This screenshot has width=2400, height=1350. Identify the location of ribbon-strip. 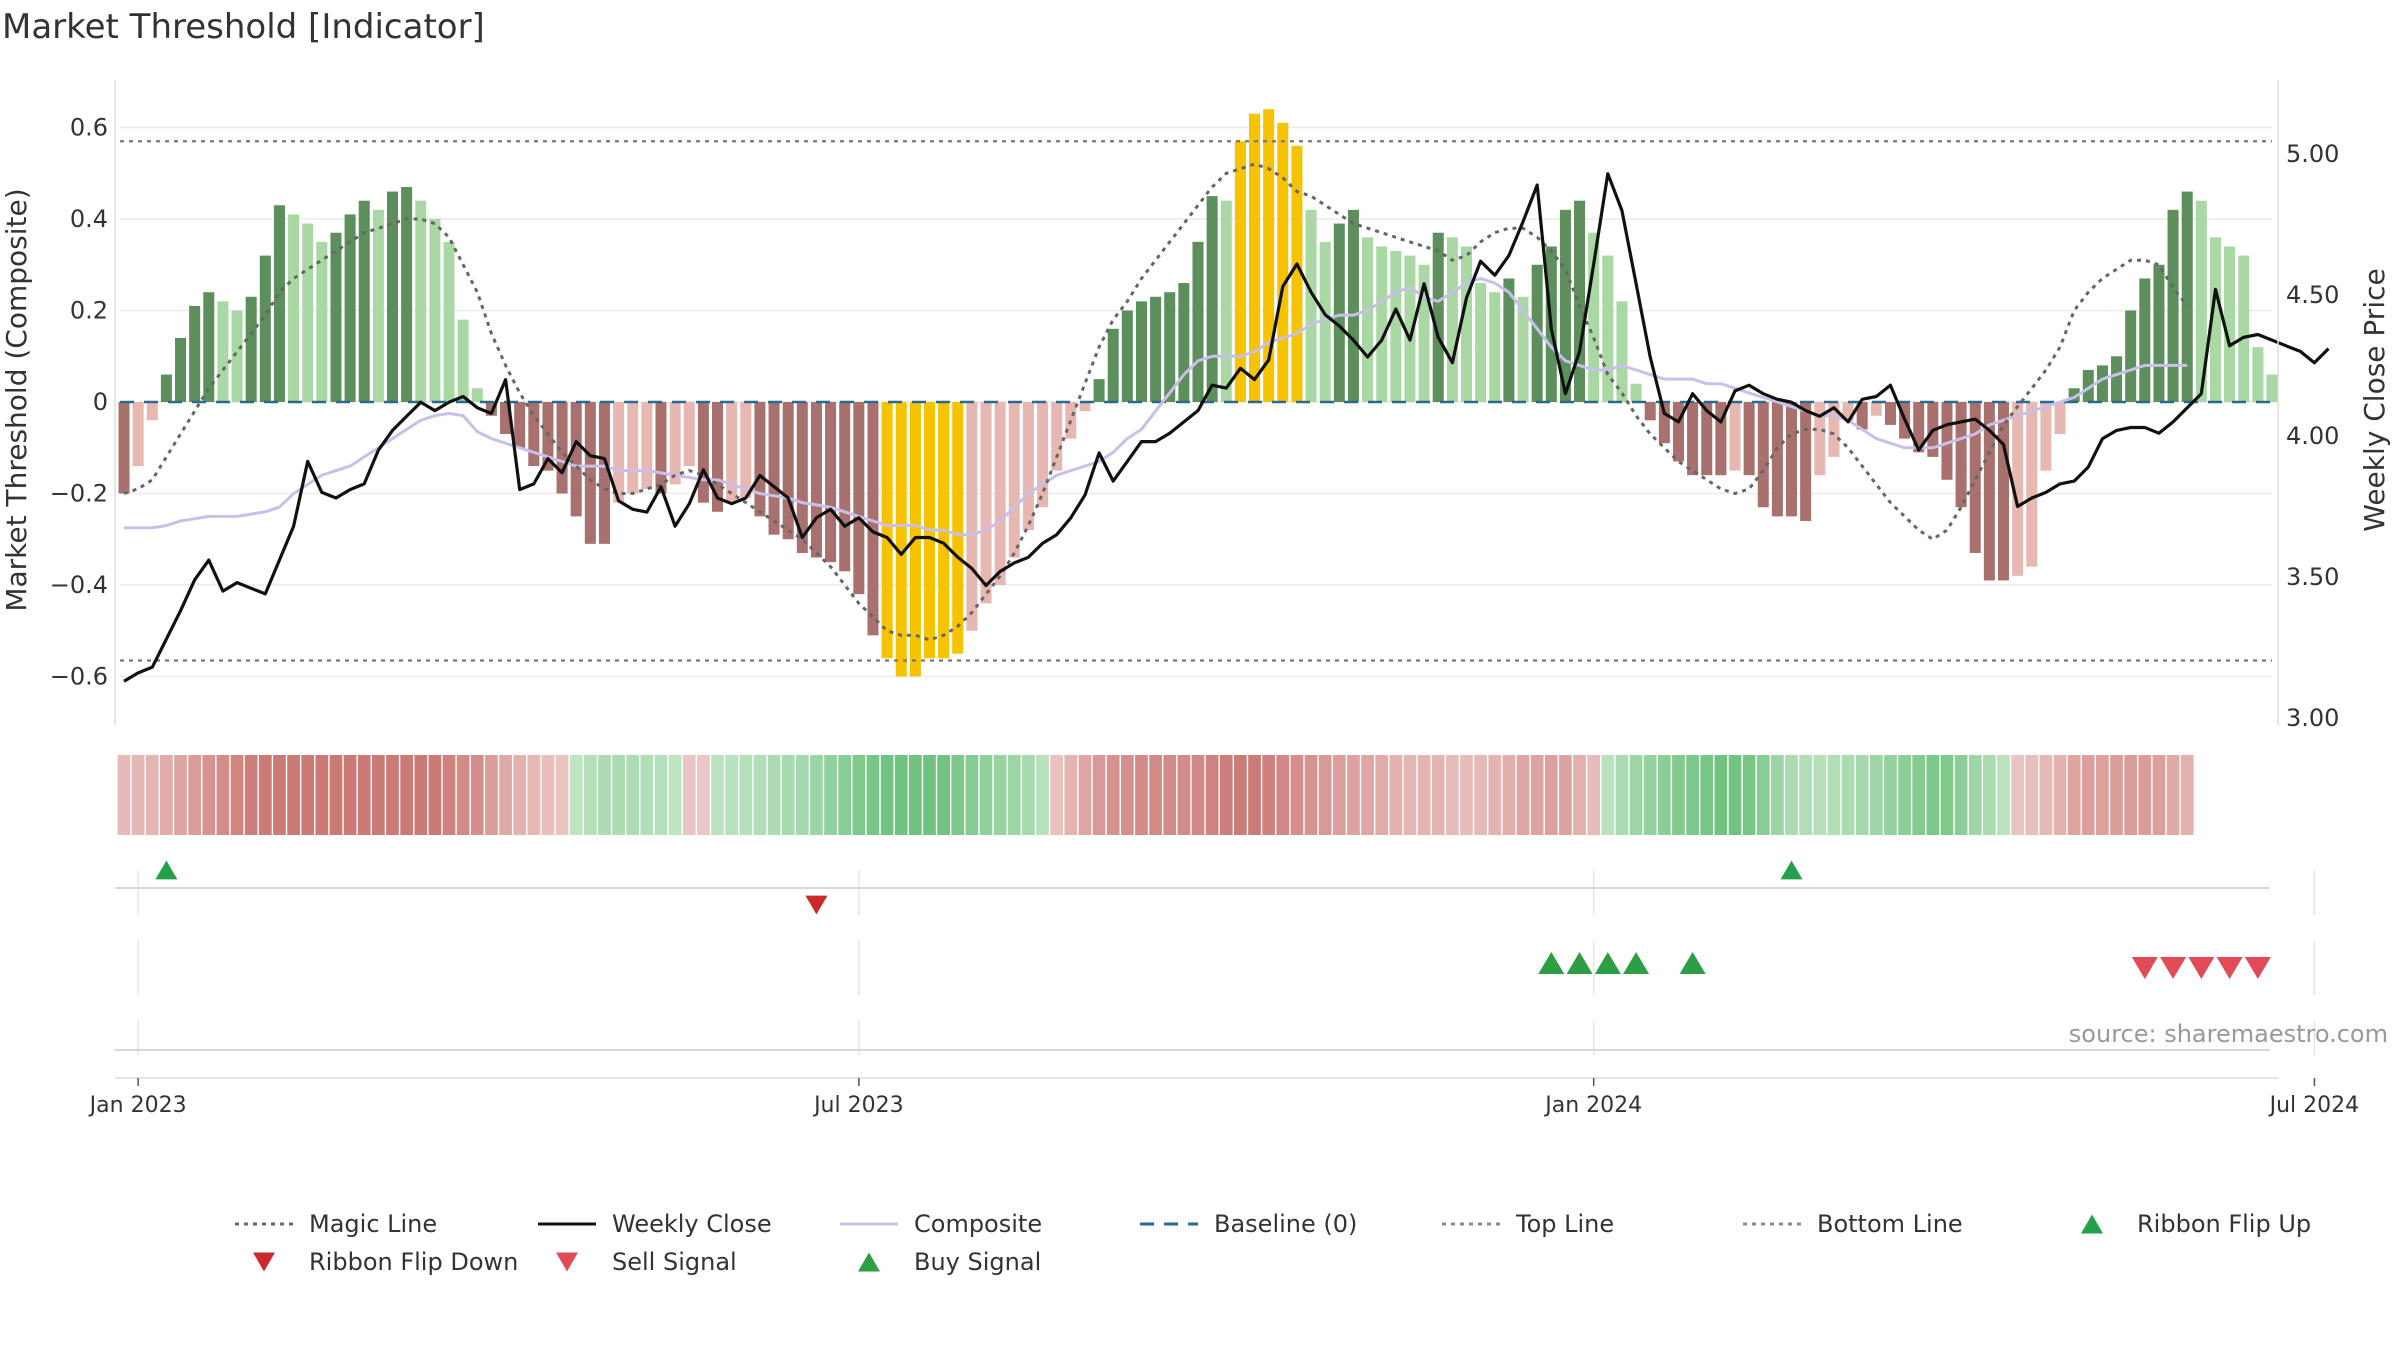
(1155, 795).